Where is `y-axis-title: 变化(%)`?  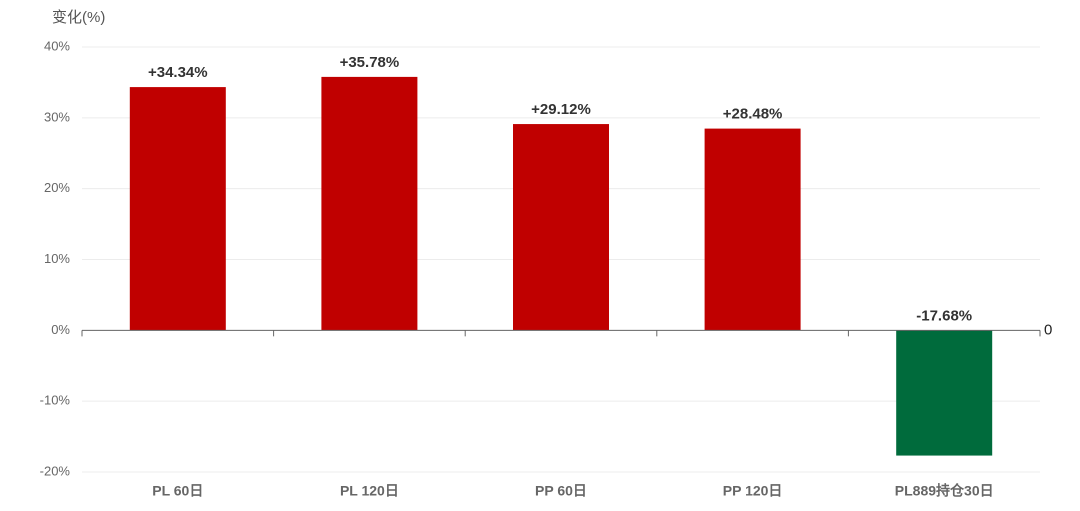
y-axis-title: 变化(%) is located at coordinates (78, 17).